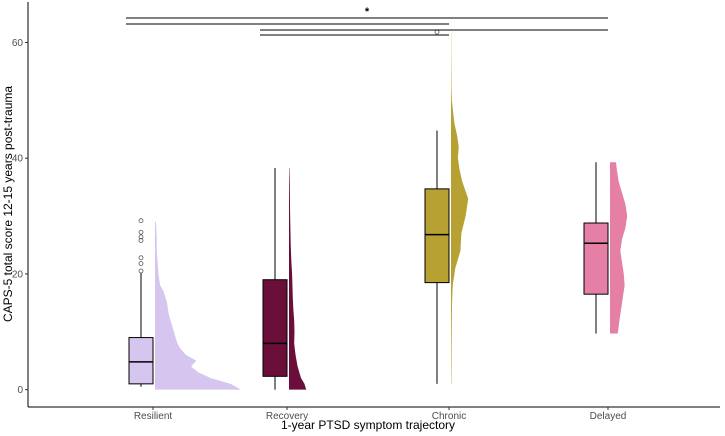 The image size is (725, 436). Describe the element at coordinates (367, 26) in the screenshot. I see `significance-brackets` at that location.